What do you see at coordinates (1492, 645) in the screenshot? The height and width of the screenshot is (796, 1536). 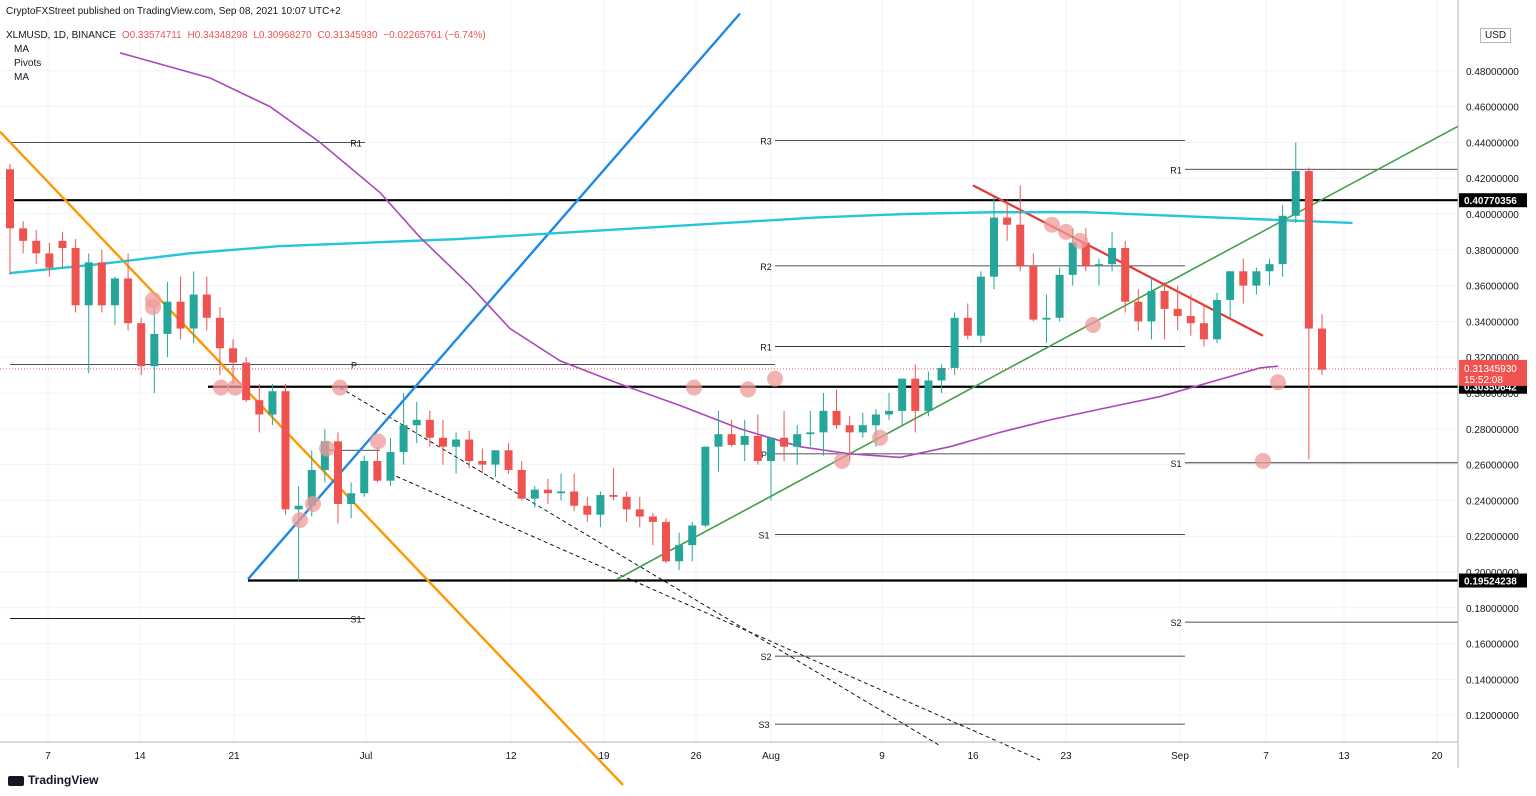 I see `price-tick-label: 0.16000000` at bounding box center [1492, 645].